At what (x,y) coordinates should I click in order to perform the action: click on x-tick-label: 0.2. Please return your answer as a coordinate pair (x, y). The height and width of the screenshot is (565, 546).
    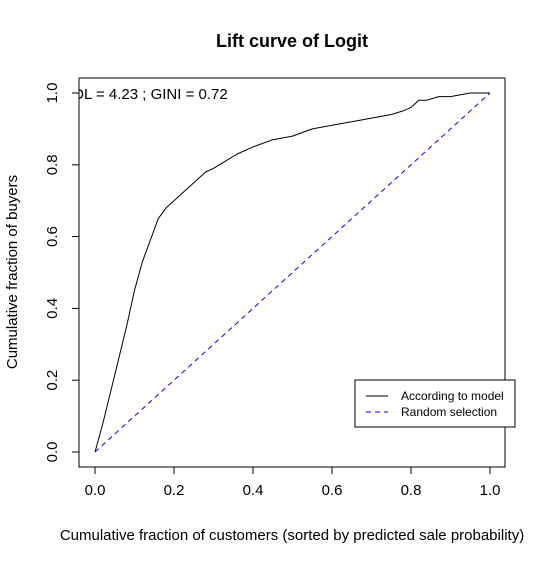
    Looking at the image, I should click on (174, 490).